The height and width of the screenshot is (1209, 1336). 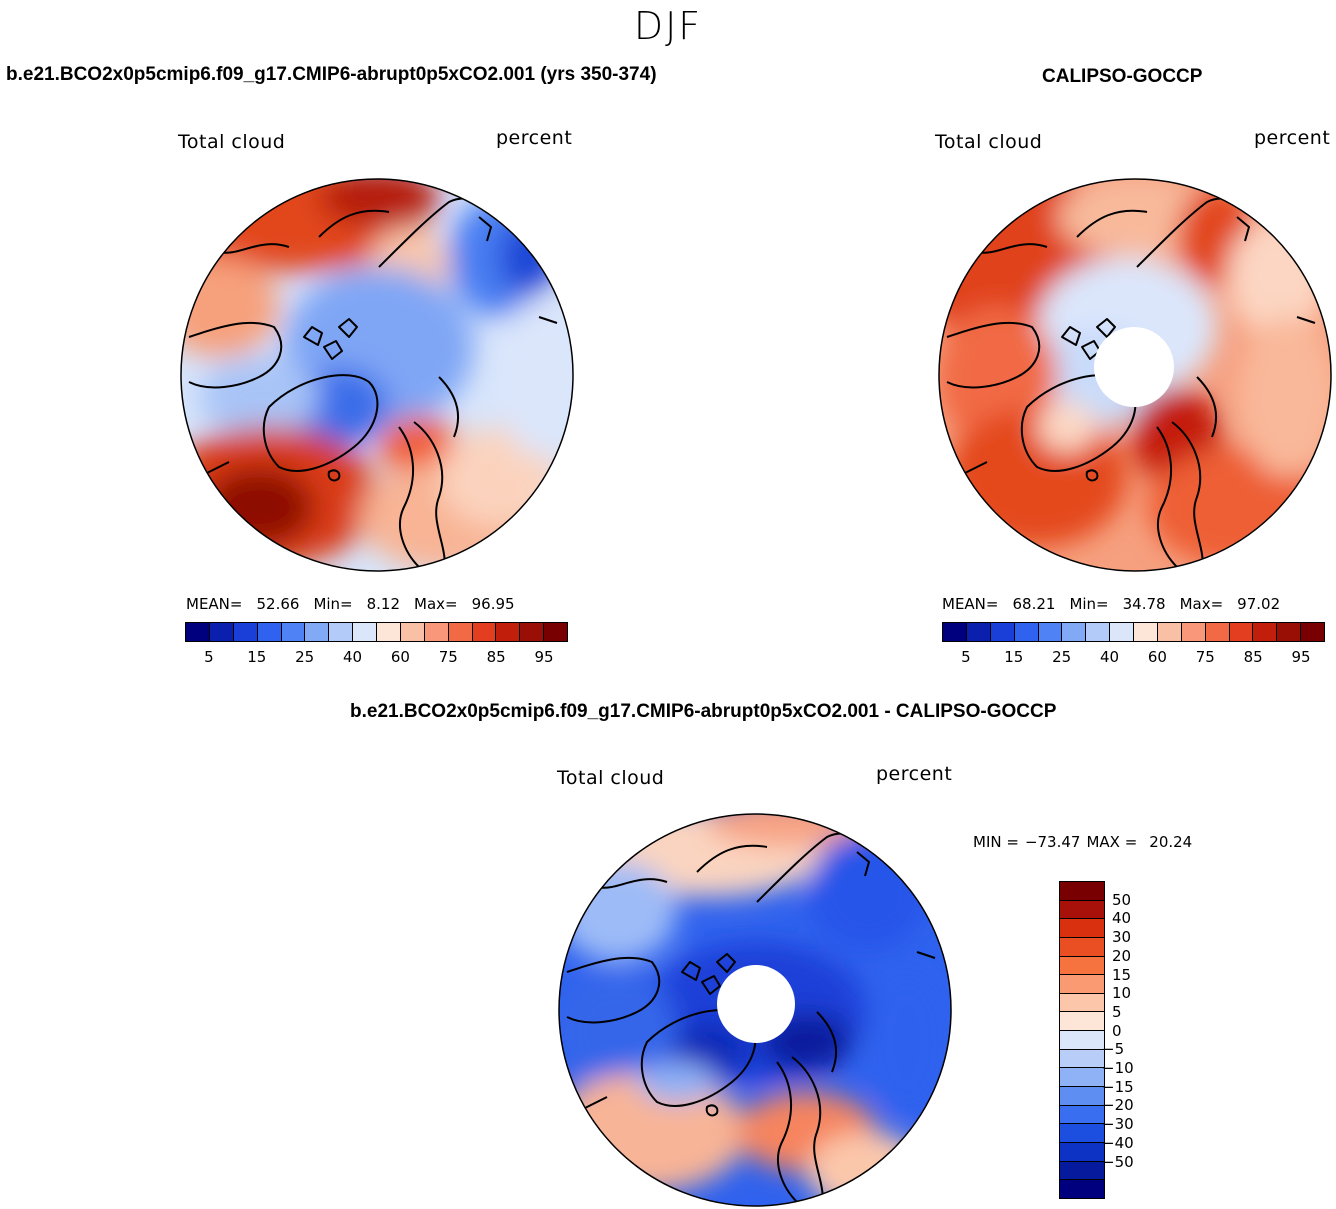 I want to click on obs-colorbar-tick-label: 40, so click(x=1110, y=657).